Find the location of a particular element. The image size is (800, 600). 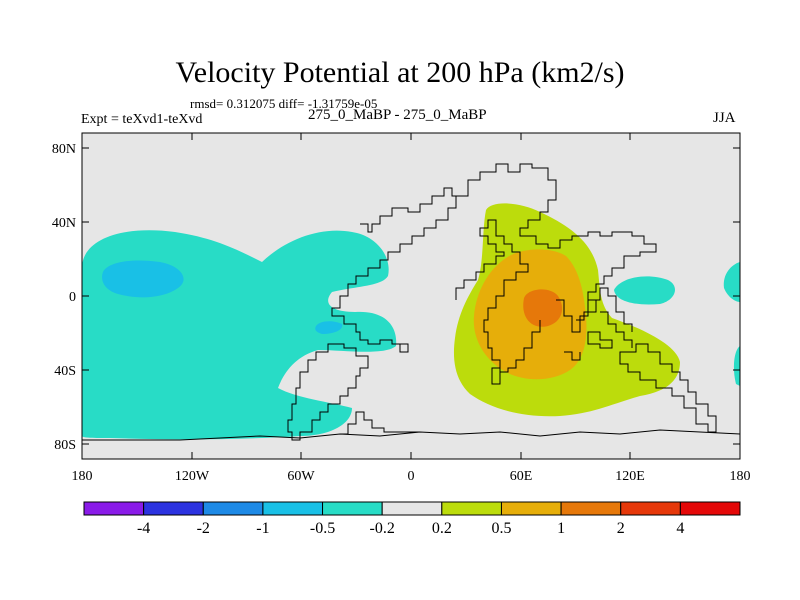

lat-label-80s: 80S is located at coordinates (65, 445).